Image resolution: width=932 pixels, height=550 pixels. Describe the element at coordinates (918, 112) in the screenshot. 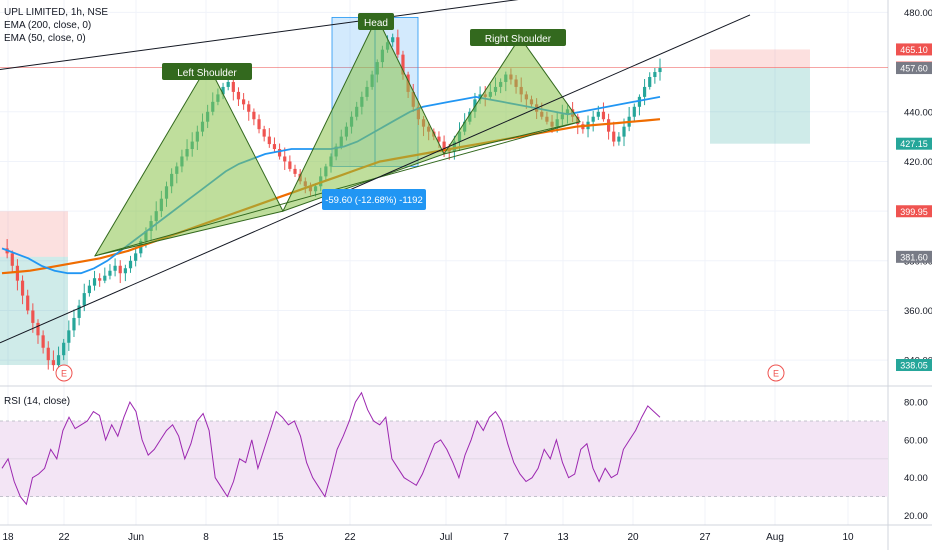

I see `price-tick-label: 440.00` at that location.